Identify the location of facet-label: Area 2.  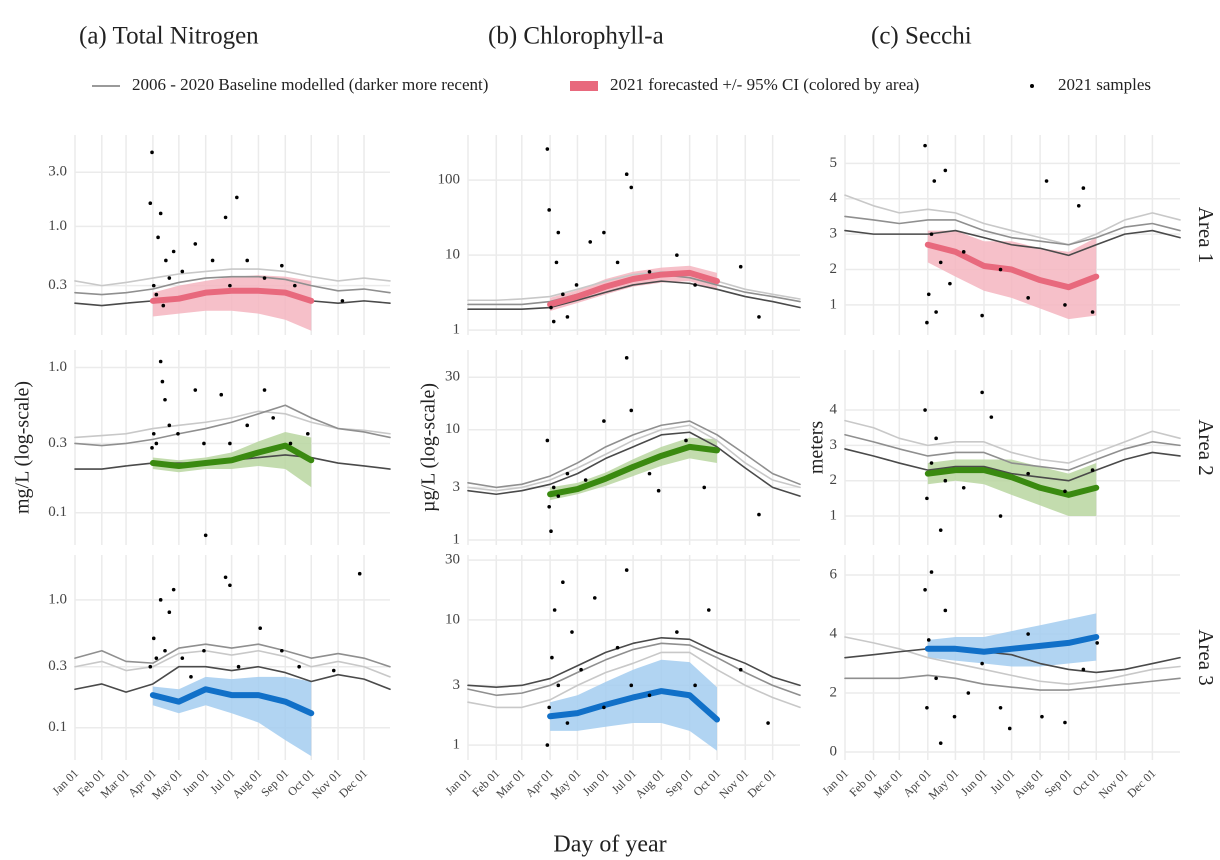
(1206, 447).